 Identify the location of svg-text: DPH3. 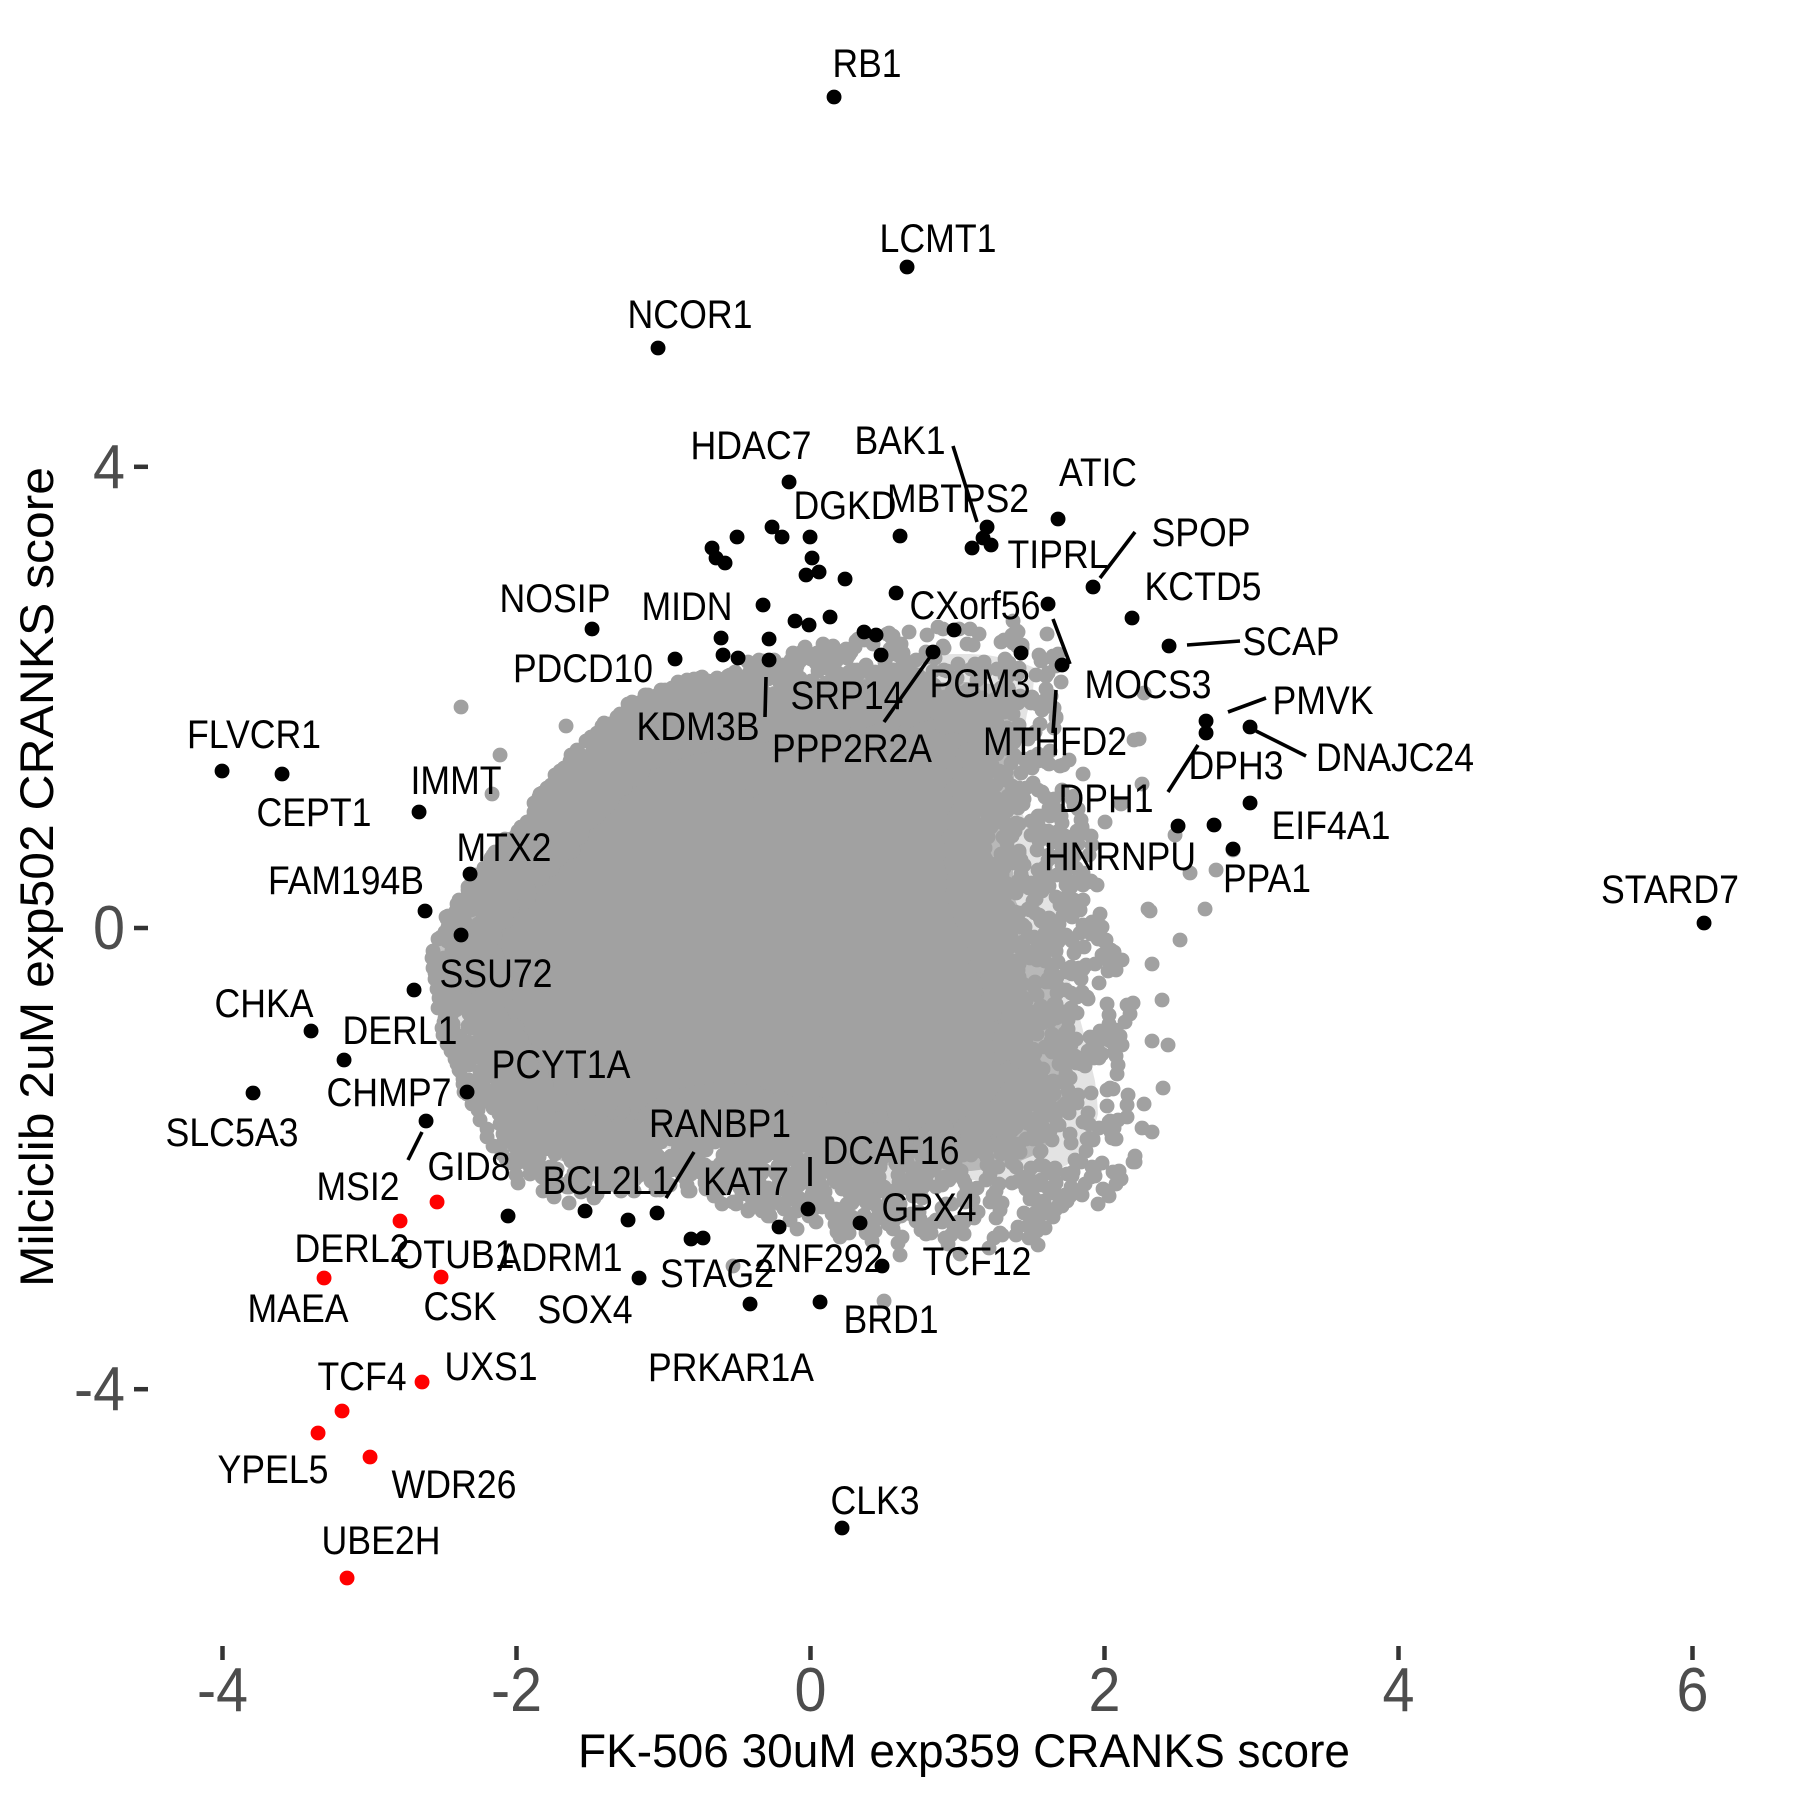
(1236, 766).